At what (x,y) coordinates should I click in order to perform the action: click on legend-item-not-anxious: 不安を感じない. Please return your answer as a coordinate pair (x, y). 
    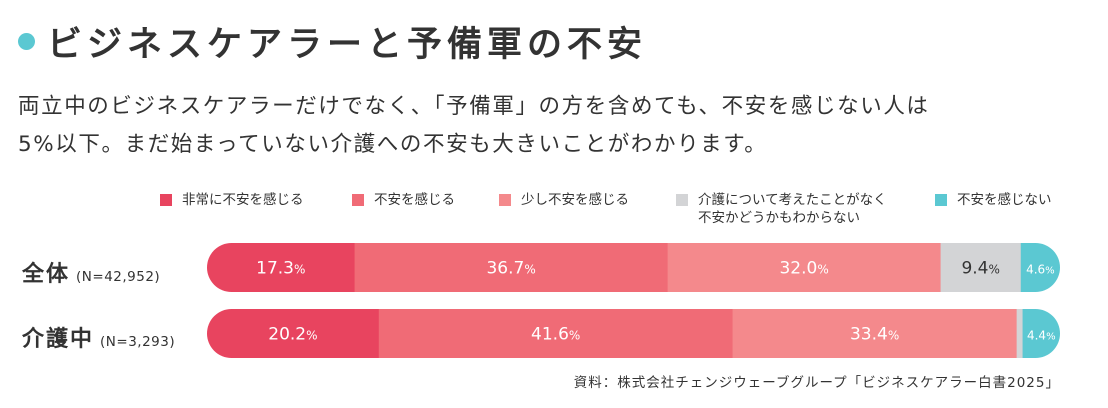
    Looking at the image, I should click on (993, 200).